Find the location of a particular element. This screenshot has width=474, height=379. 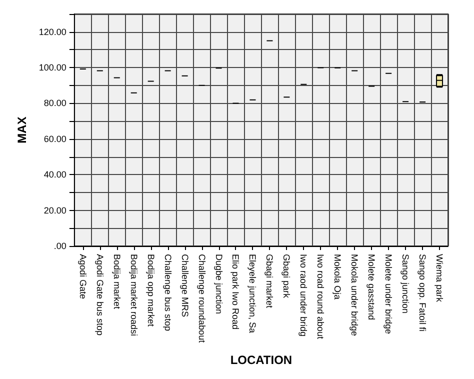

y-tick-label: 60.00 is located at coordinates (55, 139).